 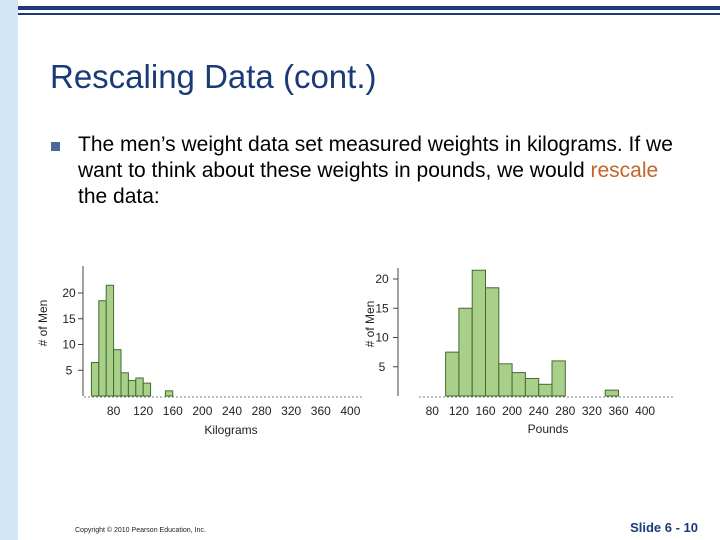 What do you see at coordinates (512, 411) in the screenshot?
I see `lb-x-tick-label: 200` at bounding box center [512, 411].